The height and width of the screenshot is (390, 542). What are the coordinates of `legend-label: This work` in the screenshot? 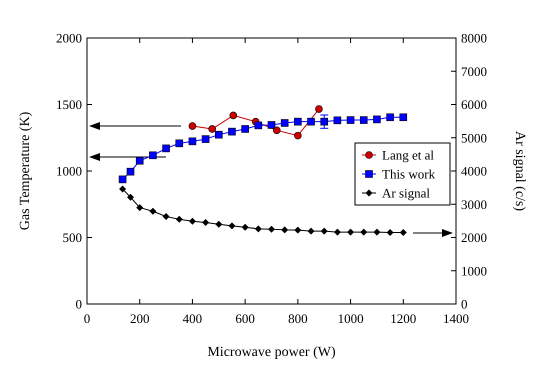 It's located at (409, 174).